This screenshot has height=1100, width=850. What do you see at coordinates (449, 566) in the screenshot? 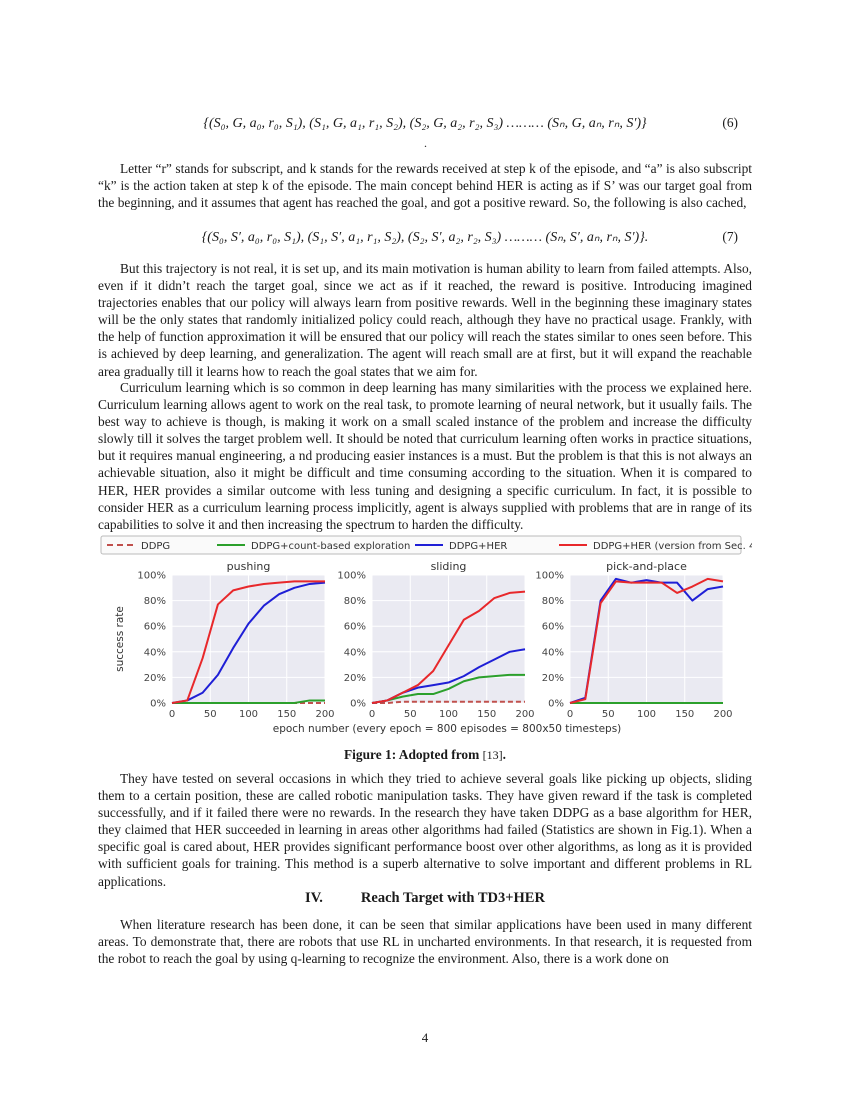
I see `panel-title: sliding` at bounding box center [449, 566].